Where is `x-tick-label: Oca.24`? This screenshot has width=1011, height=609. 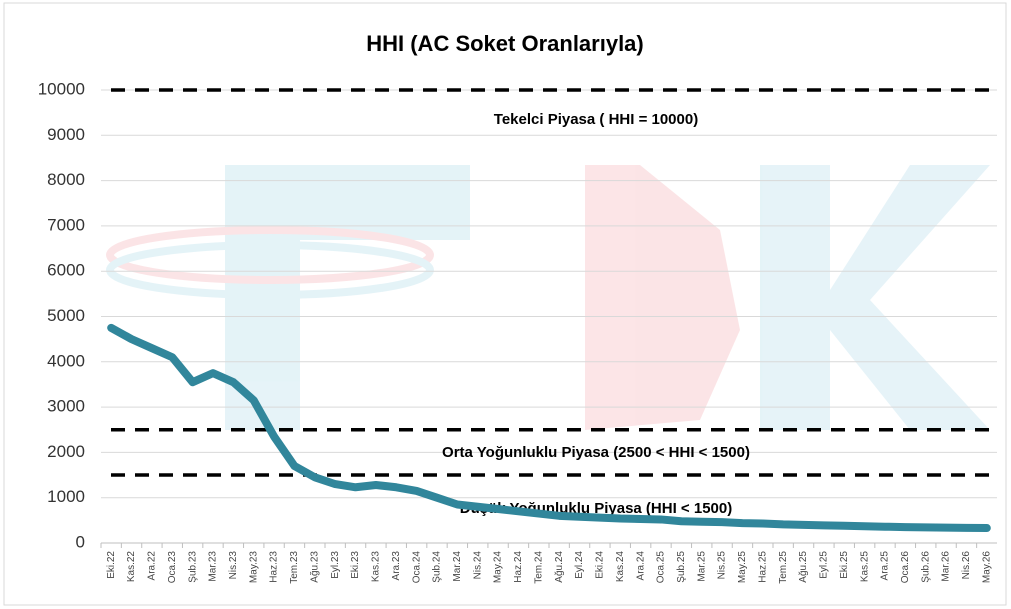 x-tick-label: Oca.24 is located at coordinates (416, 567).